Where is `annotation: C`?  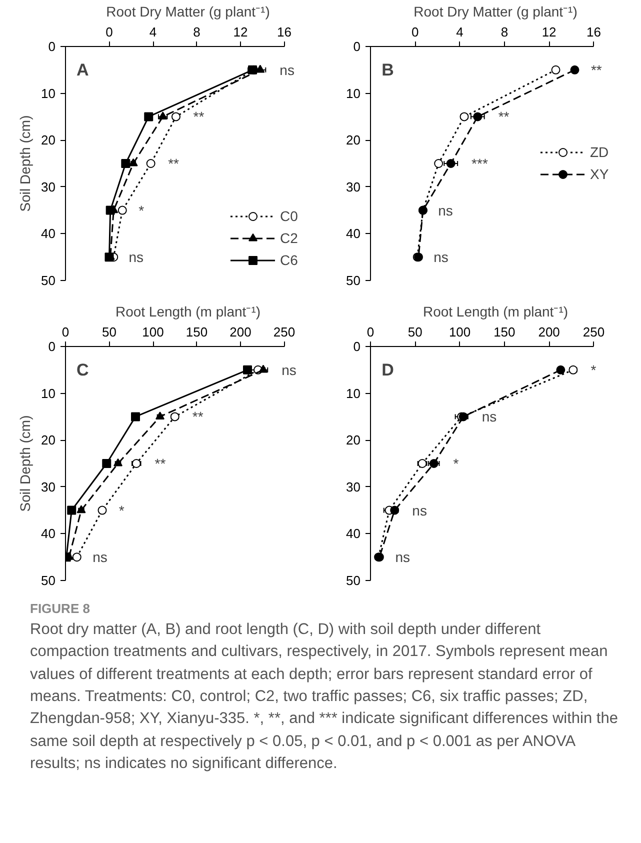 annotation: C is located at coordinates (82, 370).